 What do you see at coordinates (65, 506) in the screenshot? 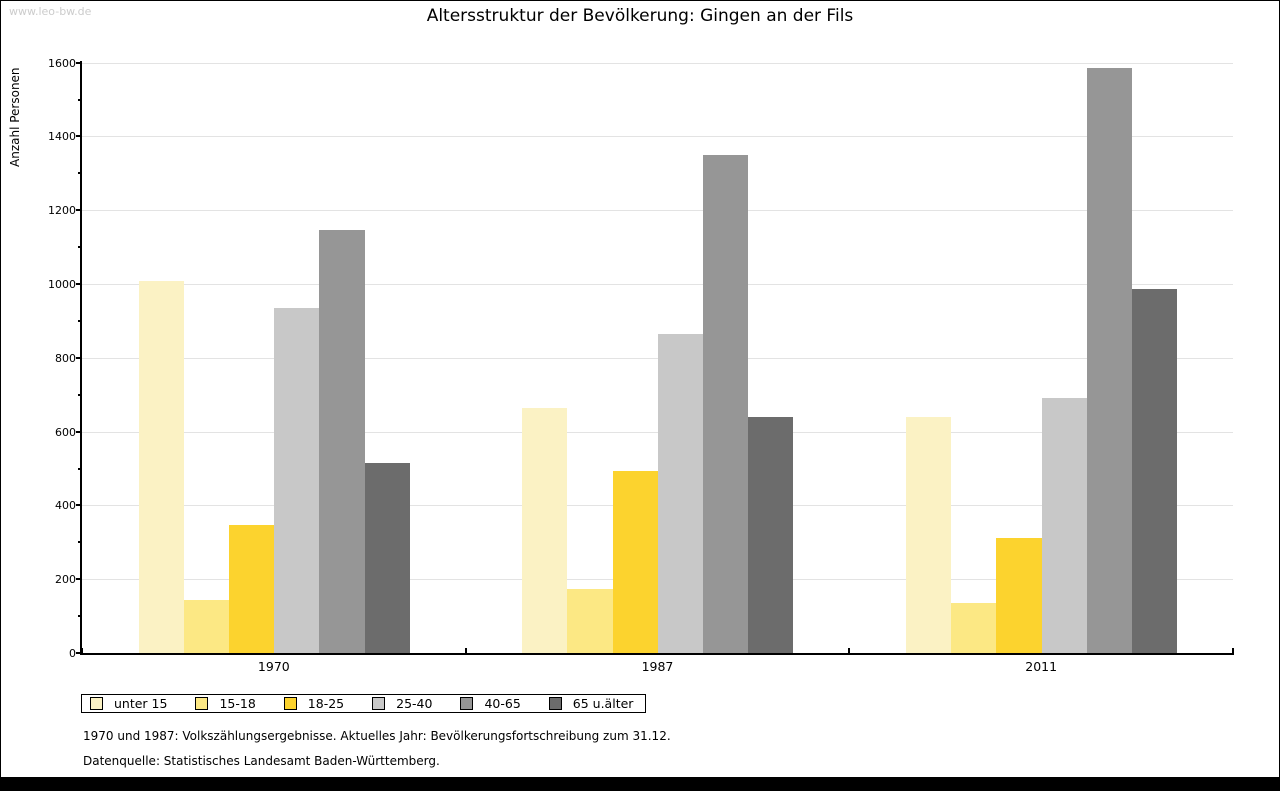
I see `y-tick-label: 400` at bounding box center [65, 506].